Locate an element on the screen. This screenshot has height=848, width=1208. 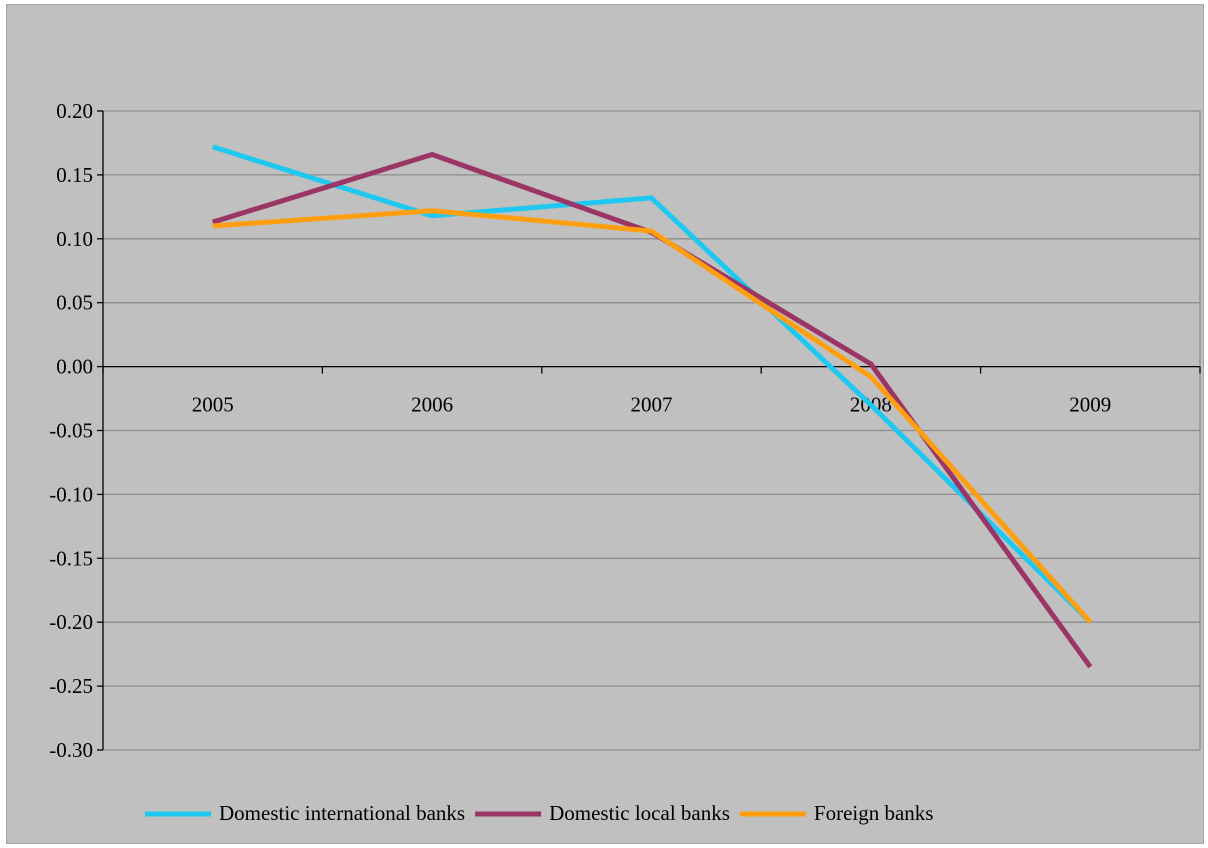
y-tick-label: 0.00 is located at coordinates (74, 367).